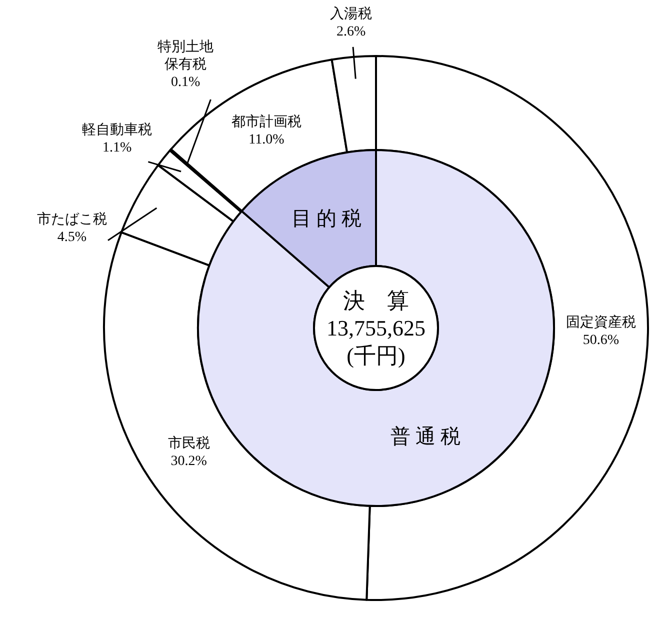 The image size is (670, 630). What do you see at coordinates (71, 219) in the screenshot?
I see `slice-label: 市たばこ税` at bounding box center [71, 219].